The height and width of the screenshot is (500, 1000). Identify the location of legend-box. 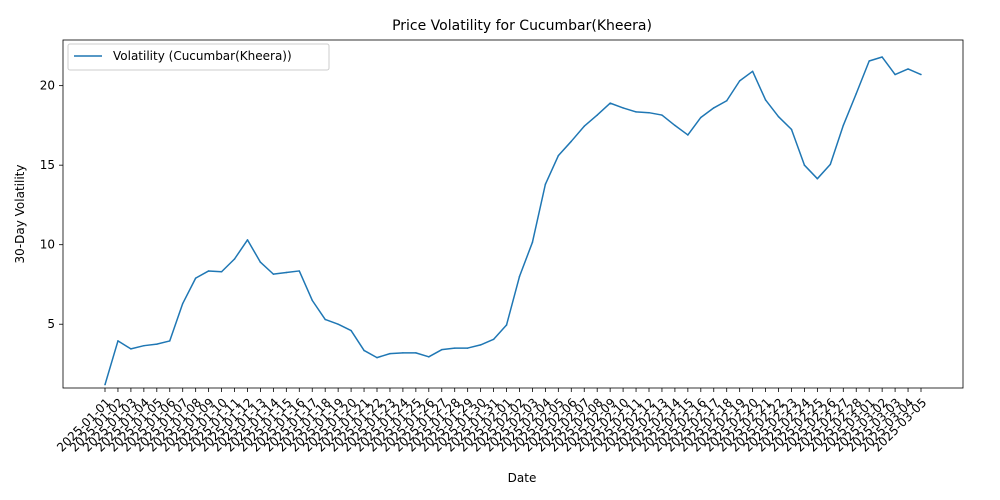
(198, 57).